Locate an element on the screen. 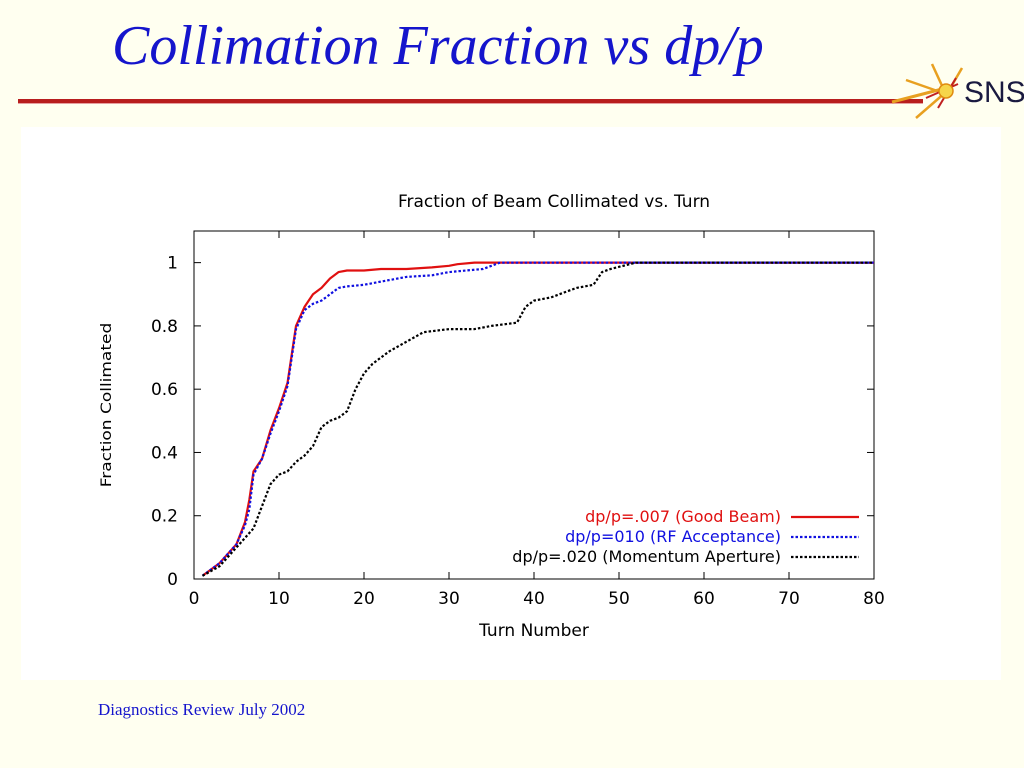 The height and width of the screenshot is (768, 1024). sns-logo: SNS is located at coordinates (957, 91).